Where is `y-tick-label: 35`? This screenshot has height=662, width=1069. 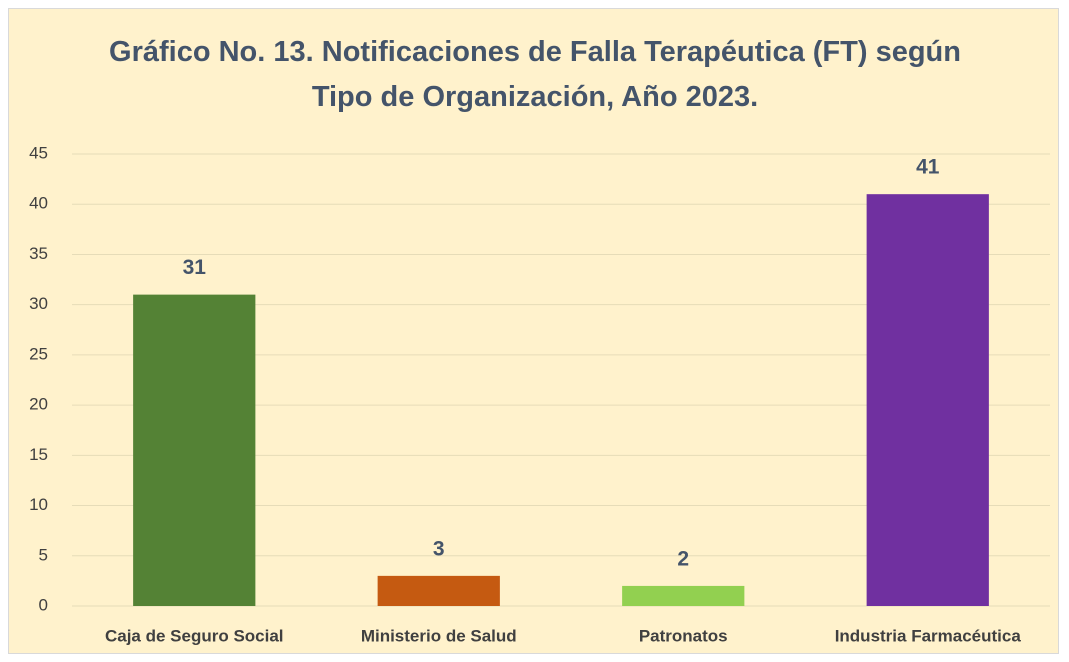 y-tick-label: 35 is located at coordinates (38, 253).